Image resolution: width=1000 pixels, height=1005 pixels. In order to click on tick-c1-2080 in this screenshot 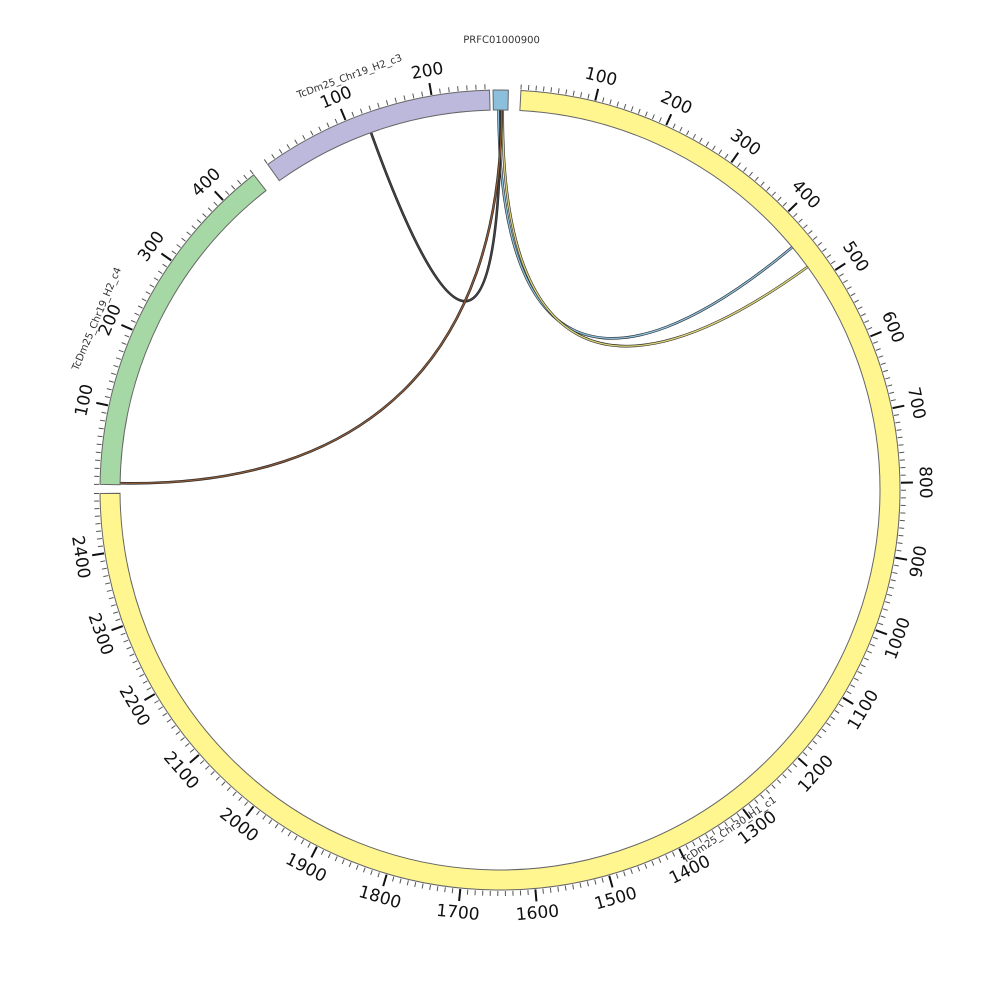, I will do `click(207, 767)`.